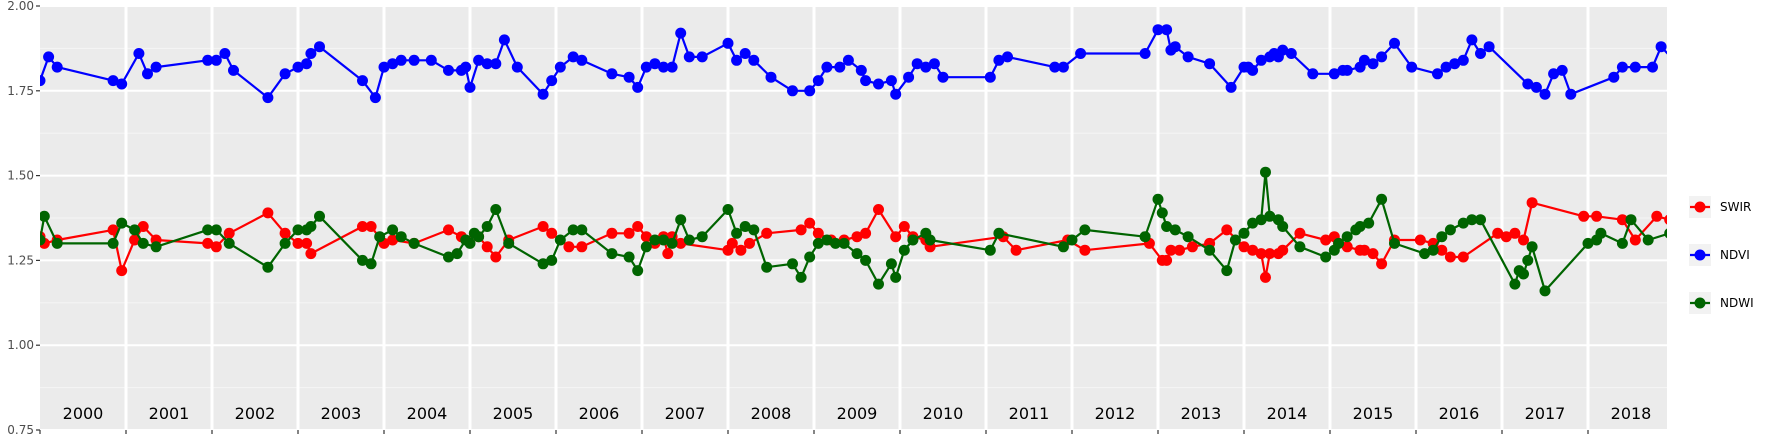 This screenshot has width=1773, height=446. I want to click on year-label: 2002, so click(255, 413).